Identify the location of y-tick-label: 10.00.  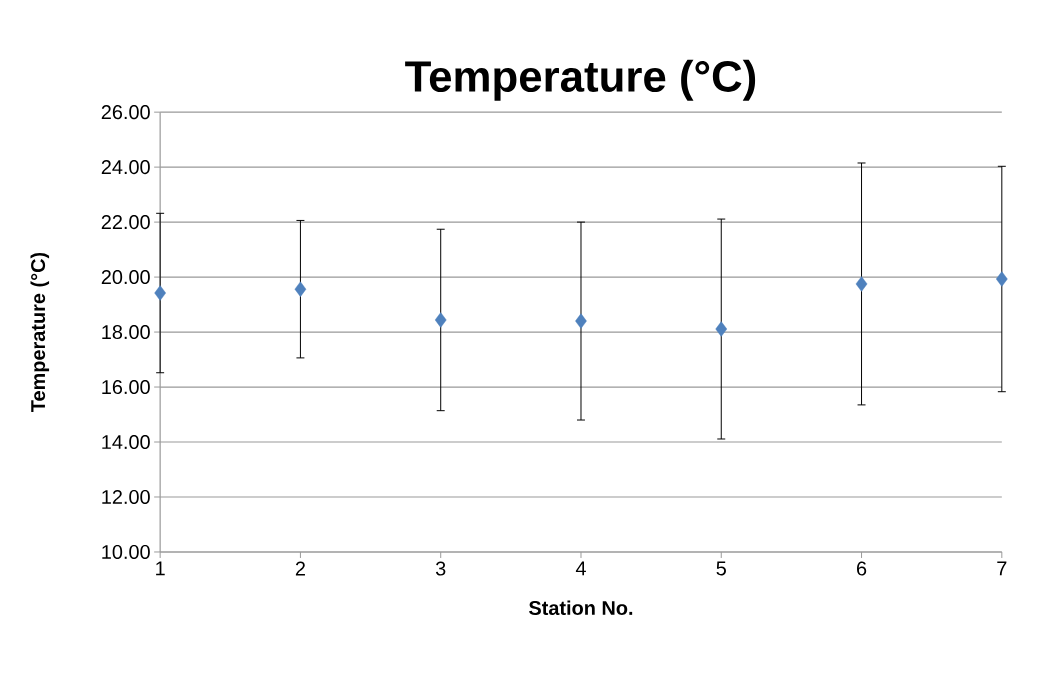
(126, 551).